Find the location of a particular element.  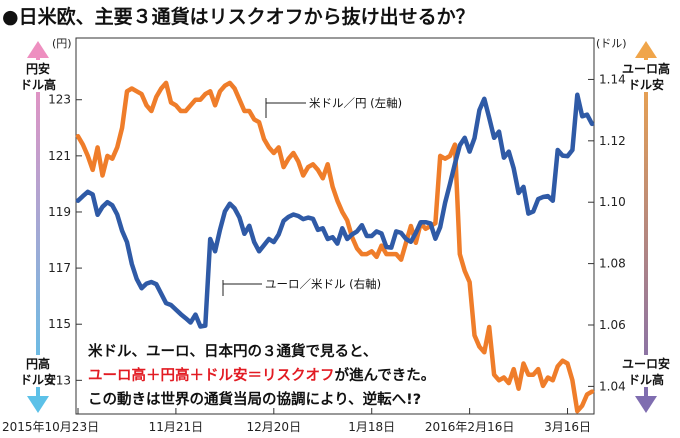

annotation-line2-rest: が進んできた。 is located at coordinates (385, 375).